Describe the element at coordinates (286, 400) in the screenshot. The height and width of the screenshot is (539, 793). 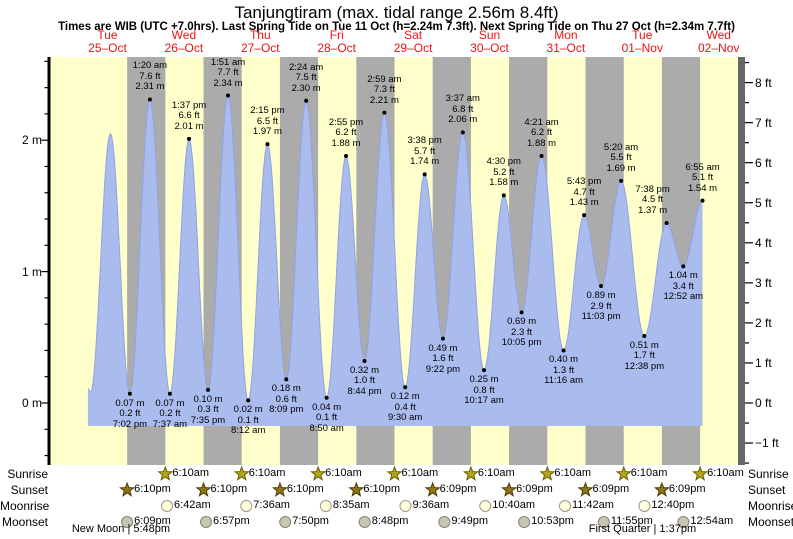
I see `tide-low-label: 0.18 m 0.6 ft 8:09 pm` at that location.